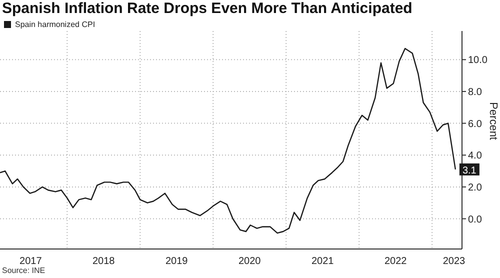  What do you see at coordinates (24, 270) in the screenshot?
I see `source-note: Source: INE` at bounding box center [24, 270].